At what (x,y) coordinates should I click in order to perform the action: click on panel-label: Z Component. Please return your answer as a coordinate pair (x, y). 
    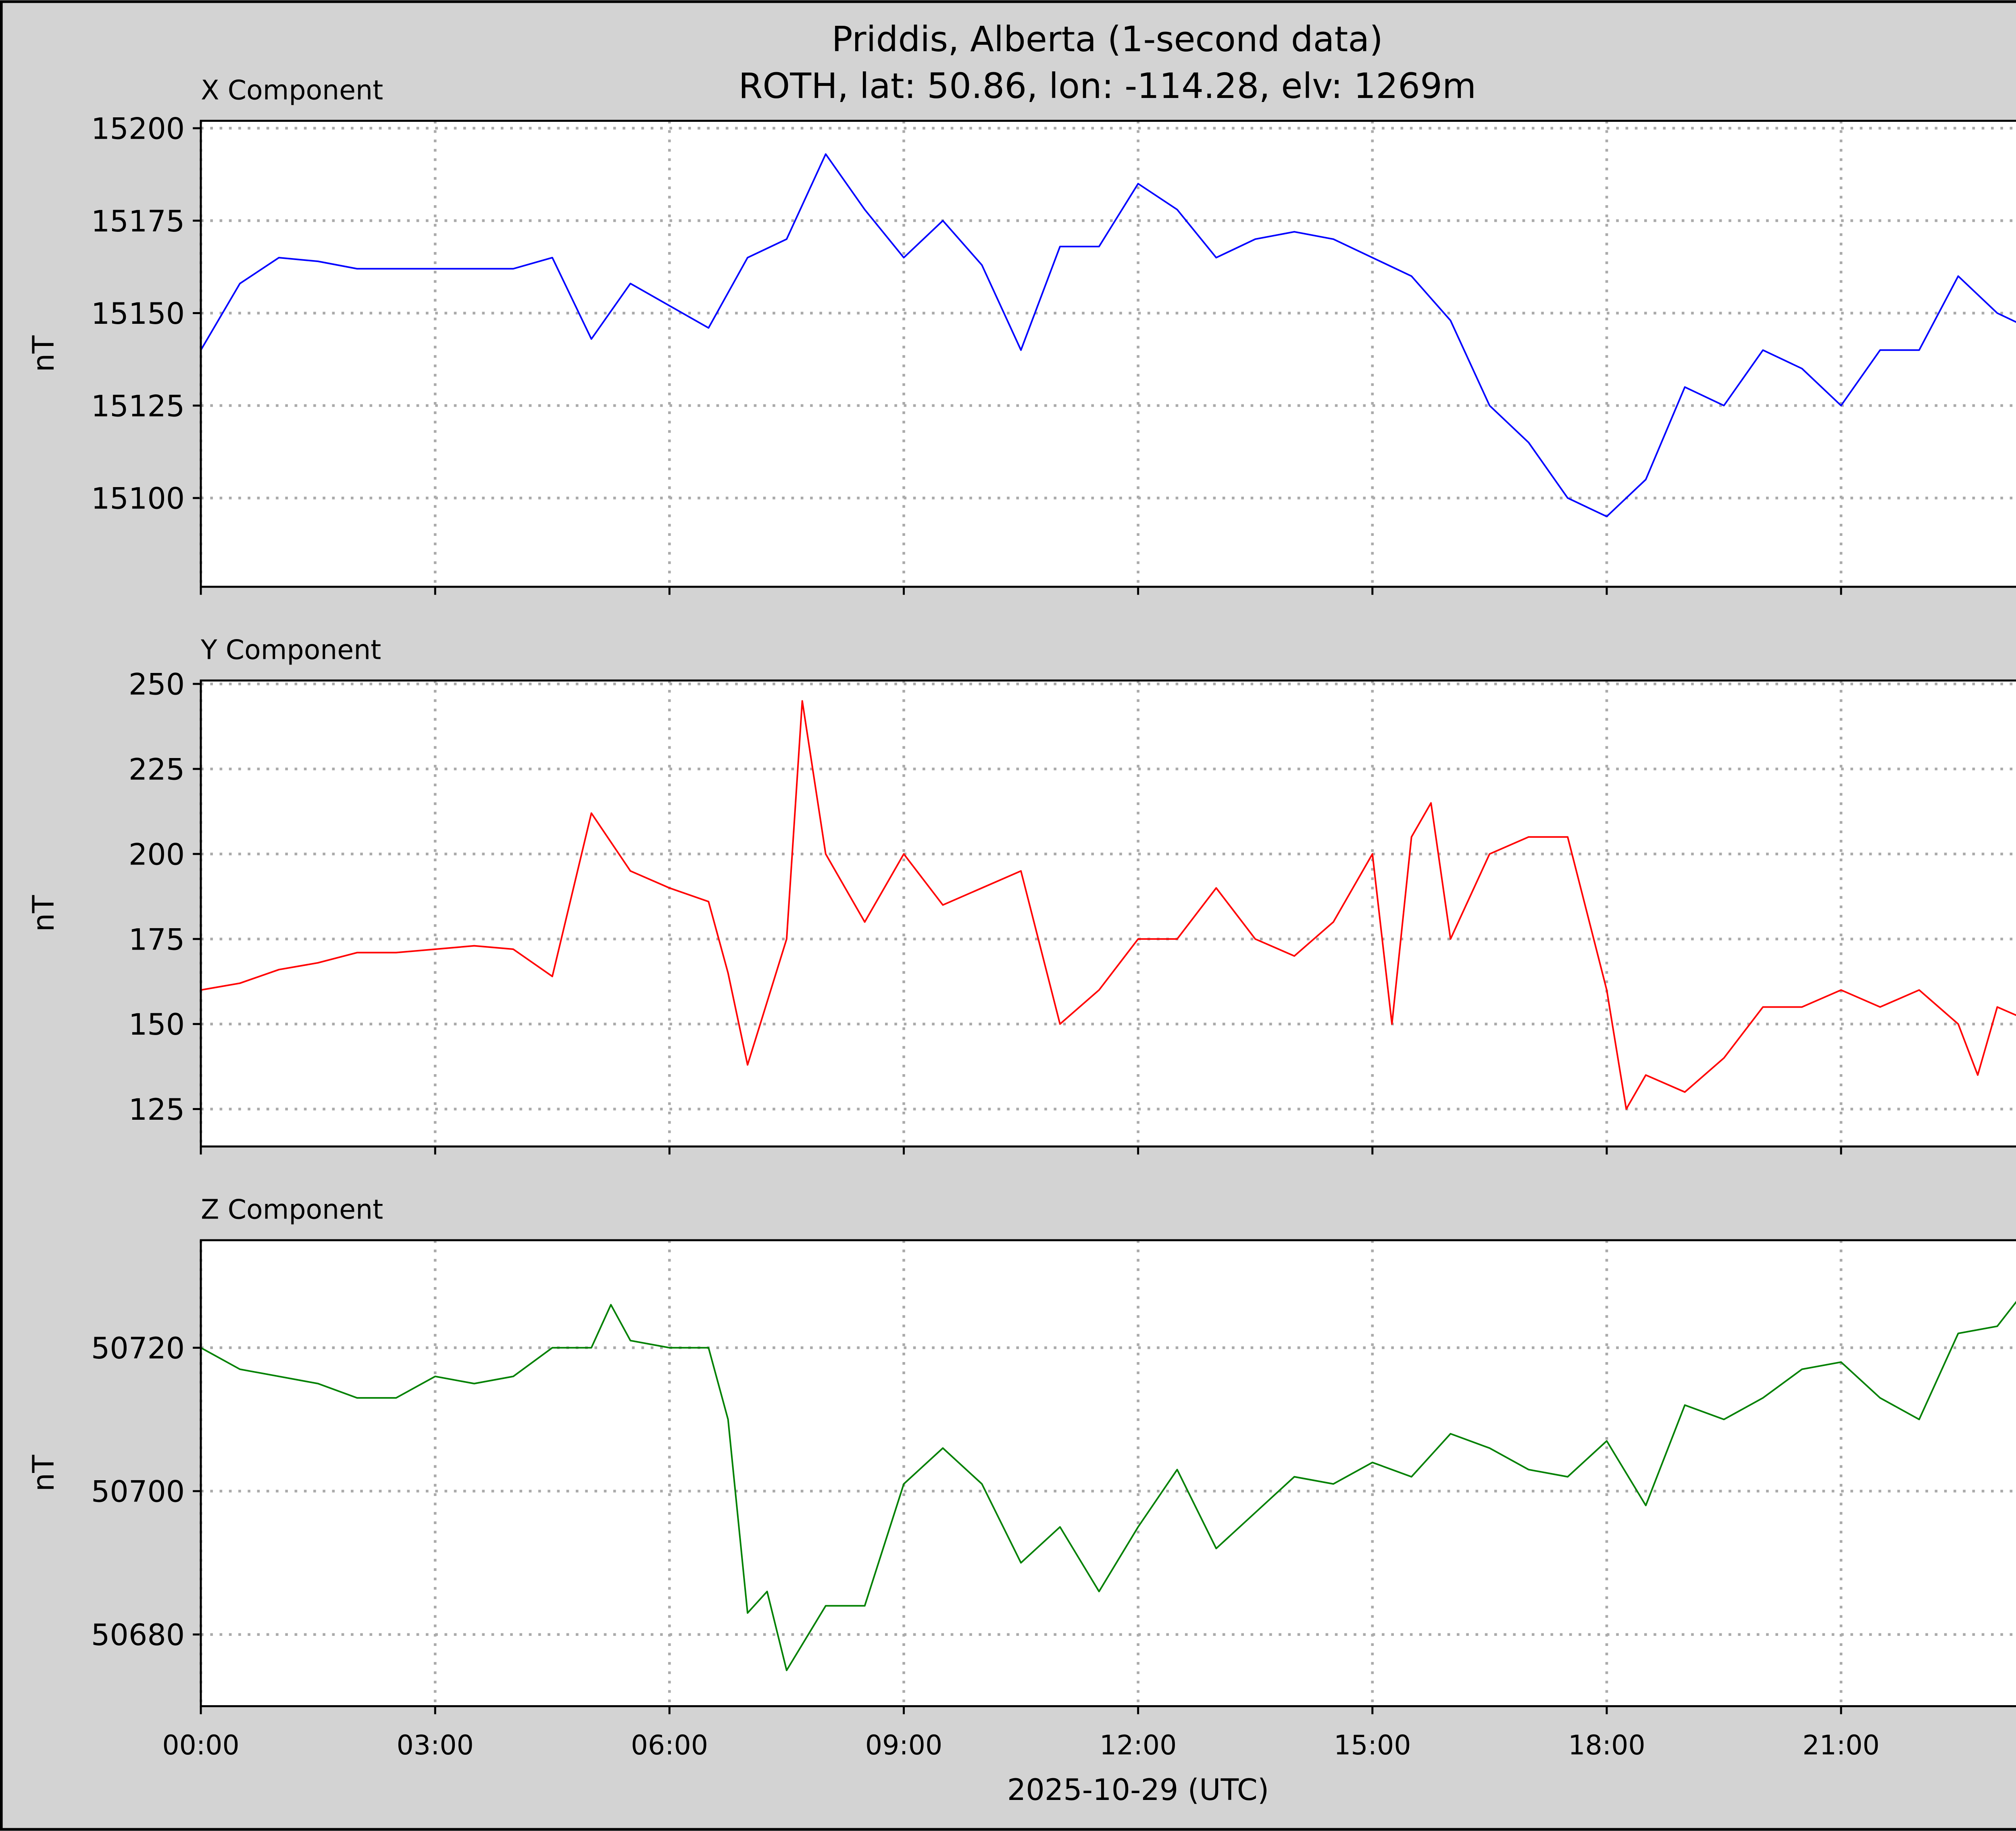
    Looking at the image, I should click on (292, 1209).